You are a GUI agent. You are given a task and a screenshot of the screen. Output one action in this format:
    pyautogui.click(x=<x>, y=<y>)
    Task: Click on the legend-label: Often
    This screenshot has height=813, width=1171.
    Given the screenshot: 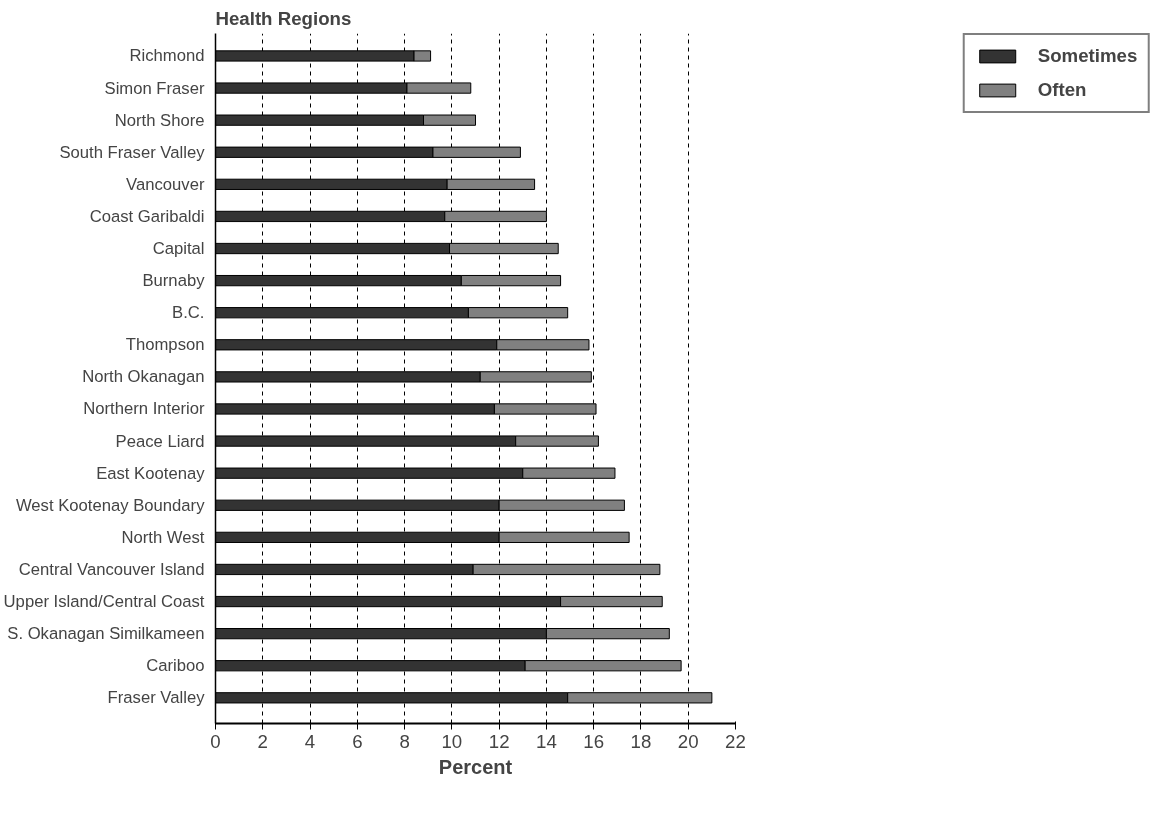 What is the action you would take?
    pyautogui.click(x=1062, y=90)
    